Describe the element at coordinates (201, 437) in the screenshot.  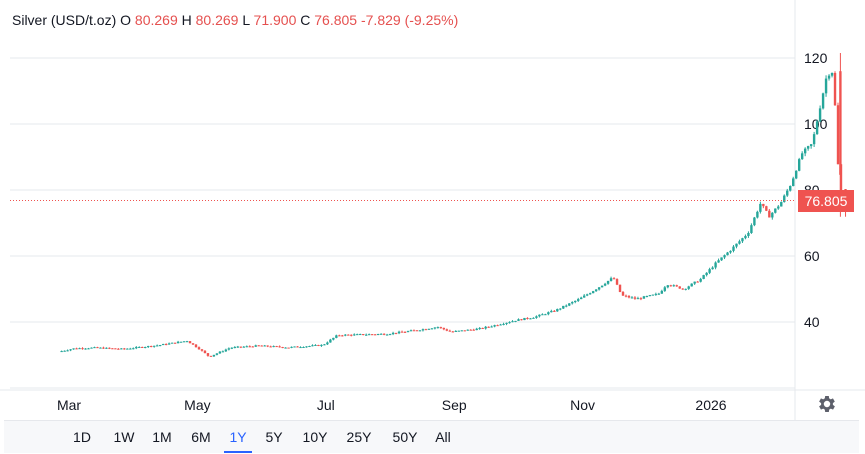
I see `tab-6m: 6M` at that location.